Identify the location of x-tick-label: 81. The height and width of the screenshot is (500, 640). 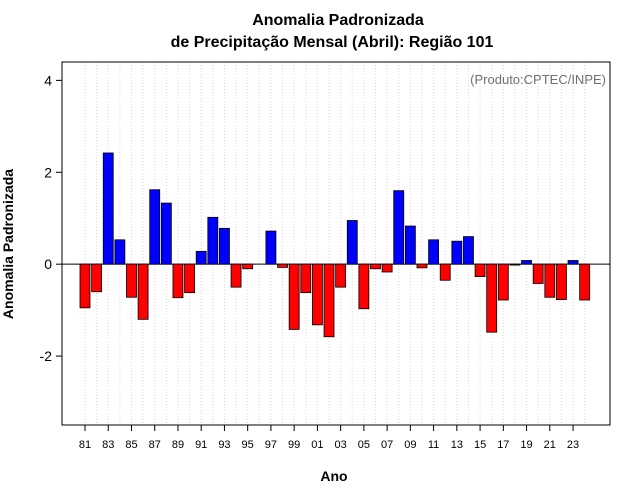
(85, 445).